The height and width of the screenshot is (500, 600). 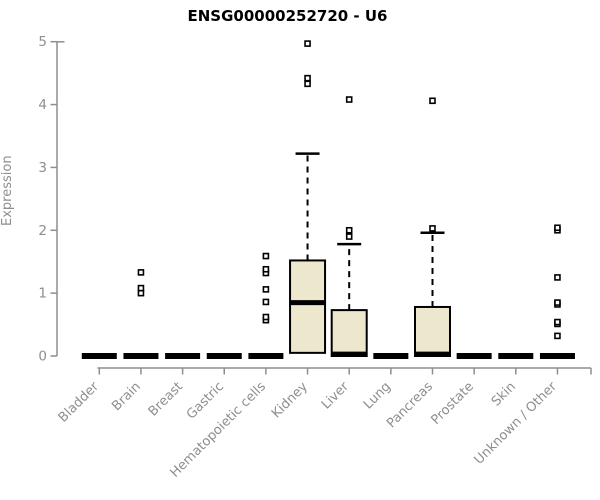 I want to click on y-tick-label: 3, so click(x=42, y=168).